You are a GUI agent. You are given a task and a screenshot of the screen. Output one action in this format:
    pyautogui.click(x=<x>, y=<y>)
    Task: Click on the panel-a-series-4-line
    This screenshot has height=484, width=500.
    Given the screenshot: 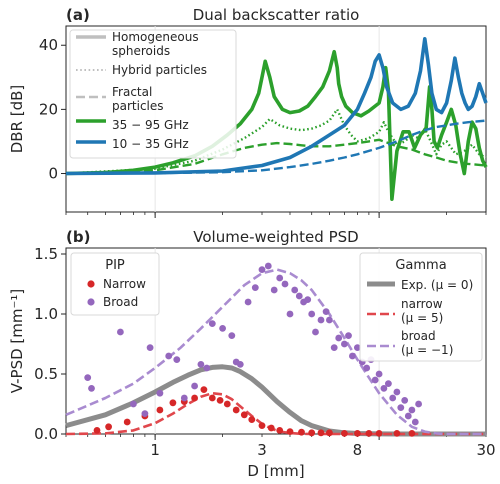 What is the action you would take?
    pyautogui.click(x=276, y=147)
    